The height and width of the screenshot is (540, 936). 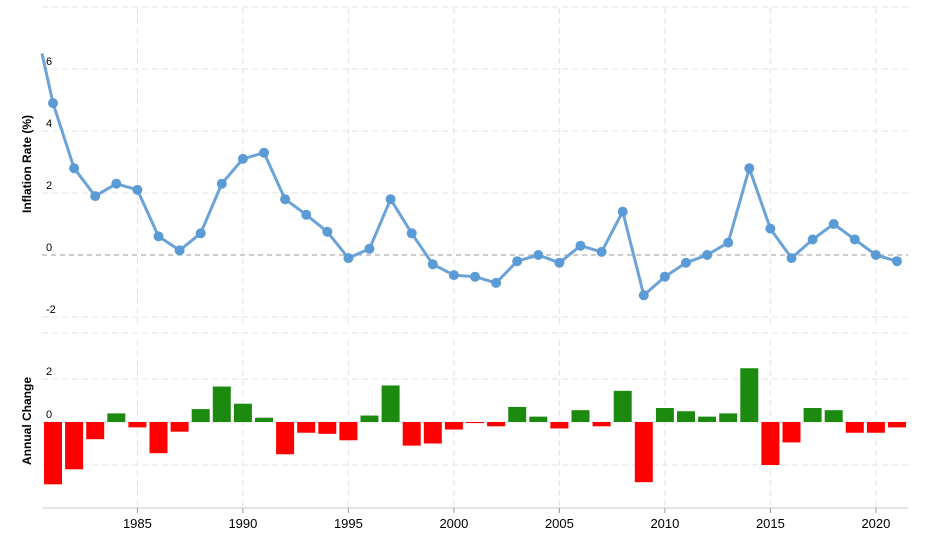 I want to click on bar-2000, so click(x=453, y=426).